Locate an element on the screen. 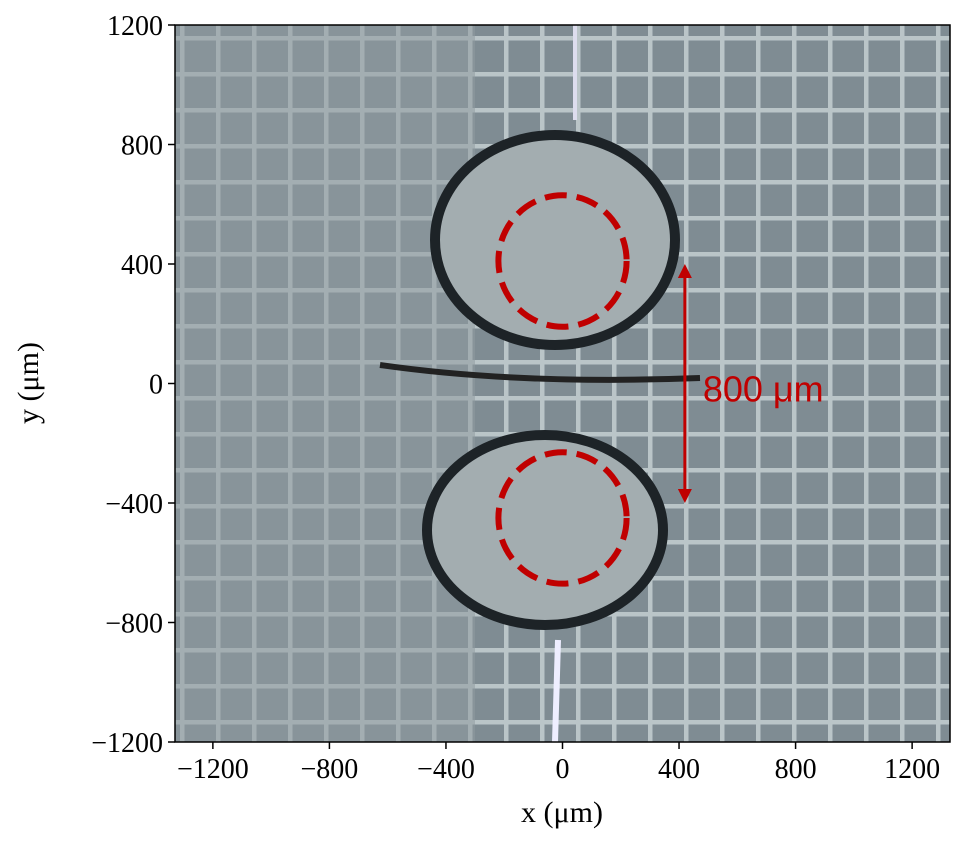 This screenshot has width=974, height=847. y-tick-label: −800 is located at coordinates (134, 624).